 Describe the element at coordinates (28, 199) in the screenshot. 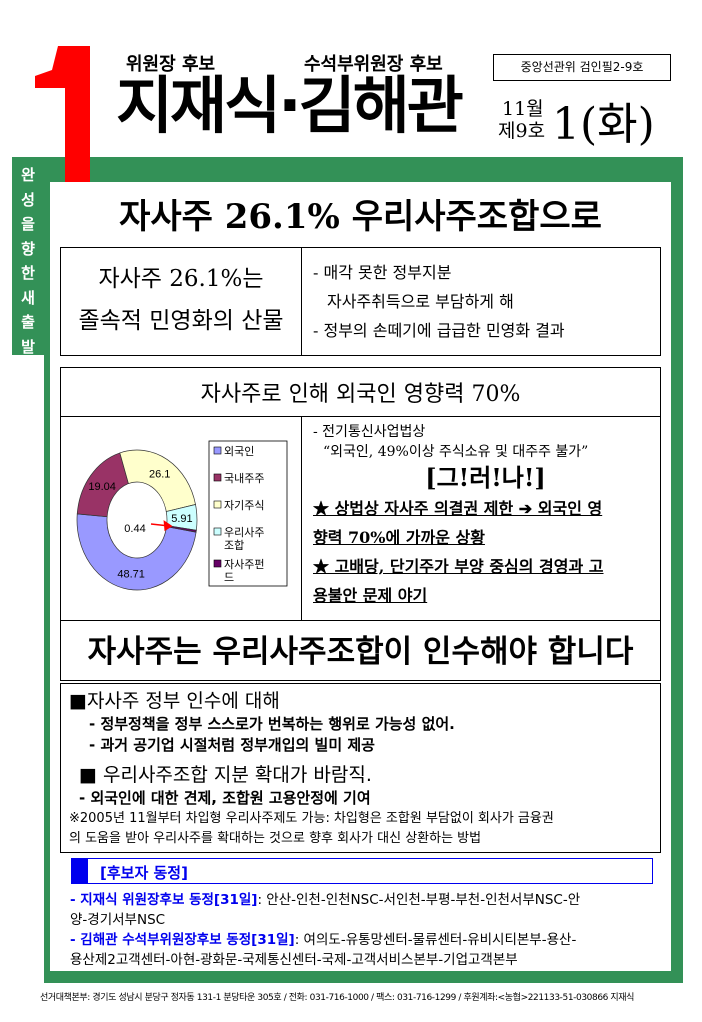

I see `sidebar-slogan-char: 성` at that location.